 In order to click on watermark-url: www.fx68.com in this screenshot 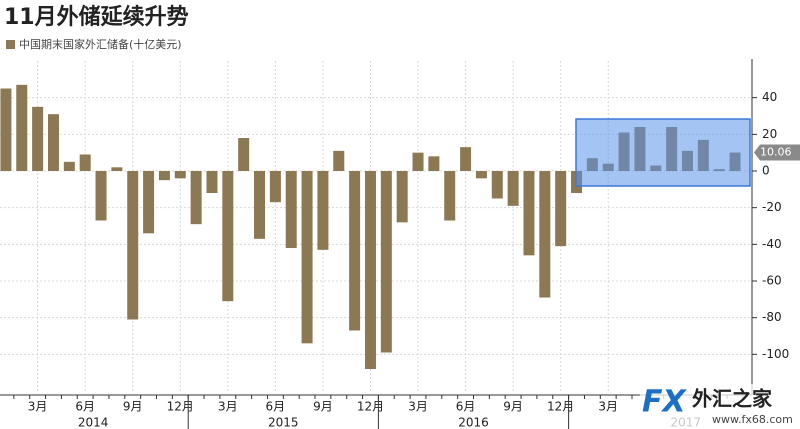, I will do `click(752, 419)`.